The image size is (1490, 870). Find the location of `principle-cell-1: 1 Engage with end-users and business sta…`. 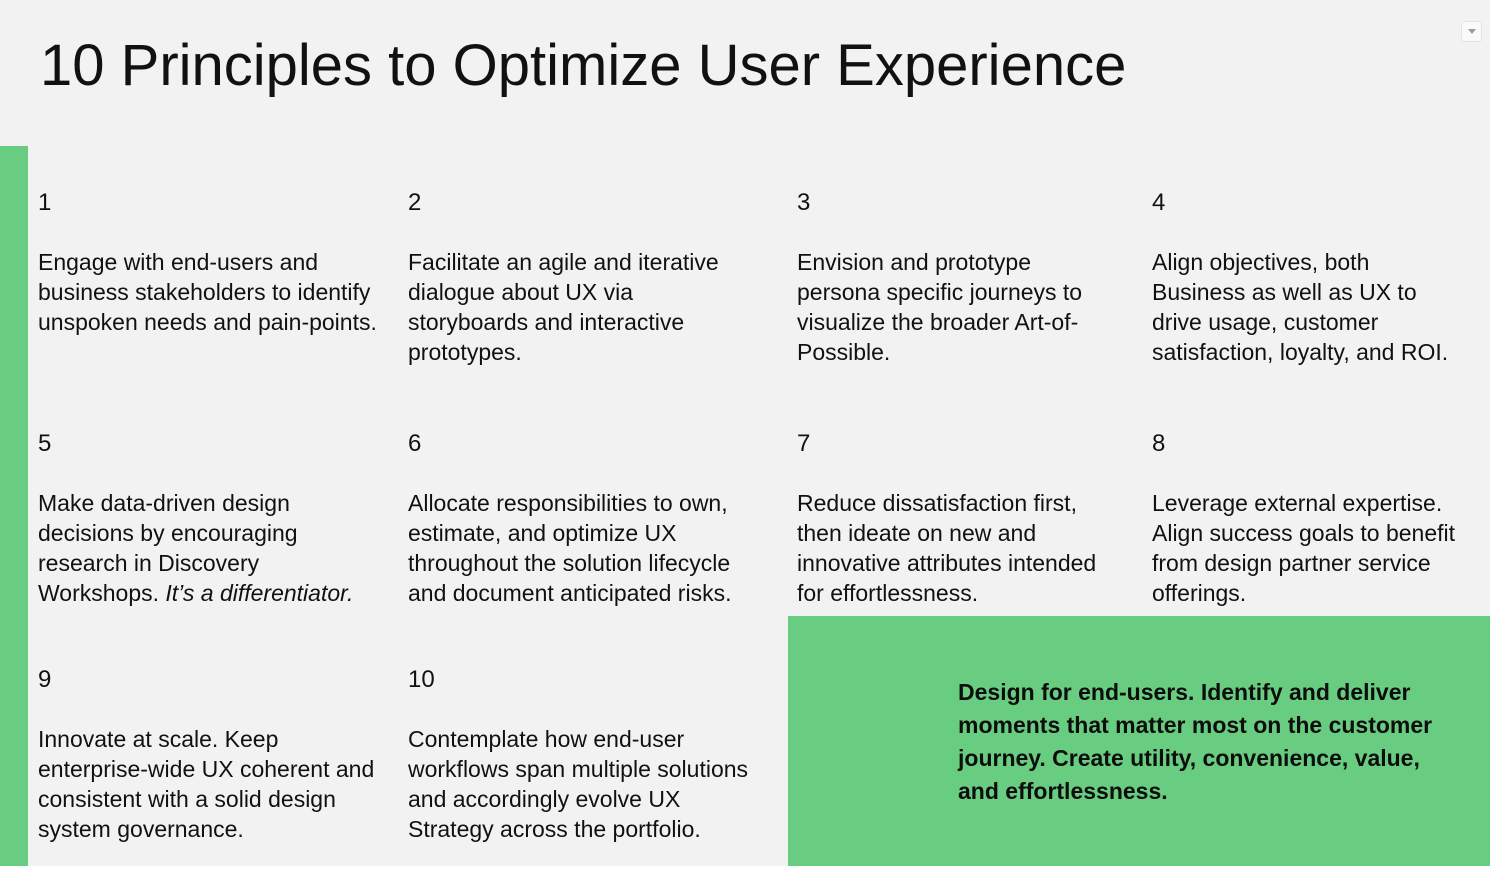

principle-cell-1: 1 Engage with end-users and business sta… is located at coordinates (208, 263).